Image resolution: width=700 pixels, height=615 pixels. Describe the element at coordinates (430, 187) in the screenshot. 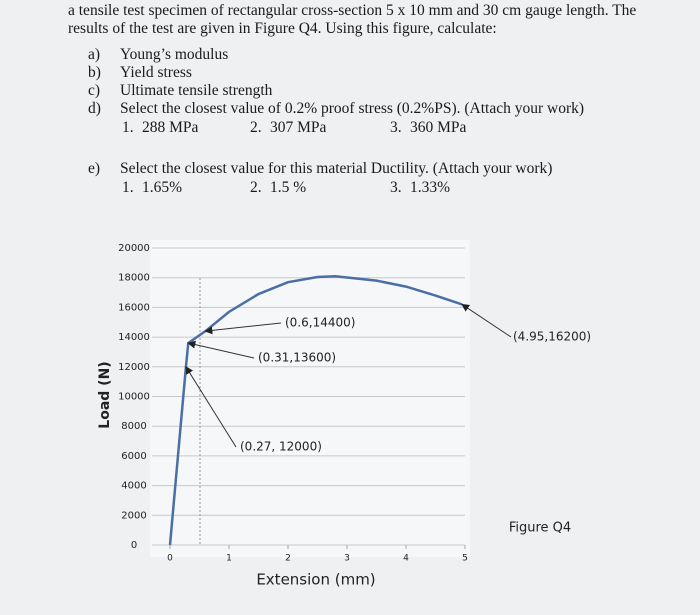

I see `option-text: 1.33%` at that location.